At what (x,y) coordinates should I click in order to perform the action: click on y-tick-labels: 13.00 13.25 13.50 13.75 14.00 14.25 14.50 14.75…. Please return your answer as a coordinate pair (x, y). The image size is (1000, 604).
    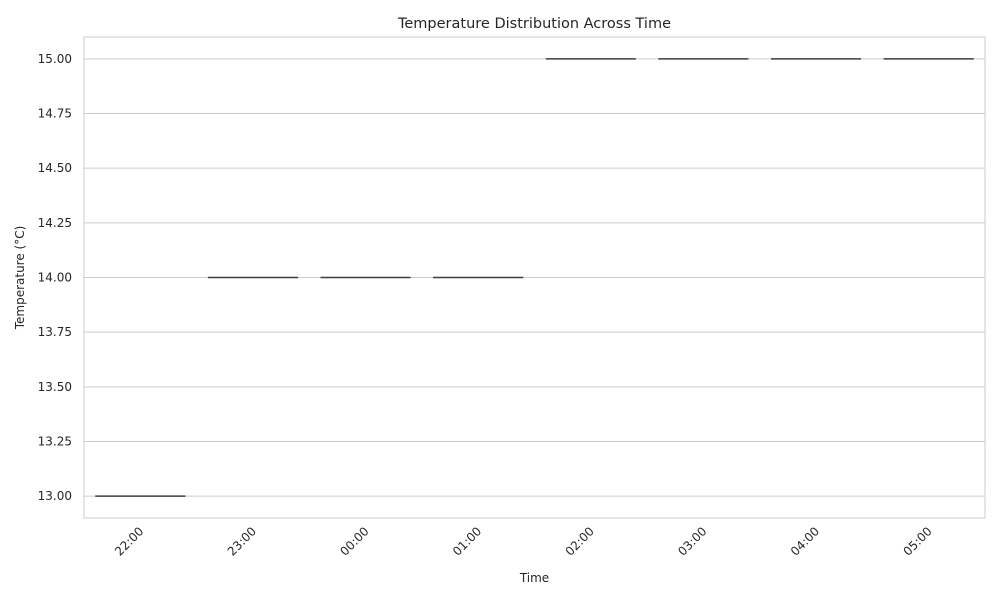
    Looking at the image, I should click on (55, 277).